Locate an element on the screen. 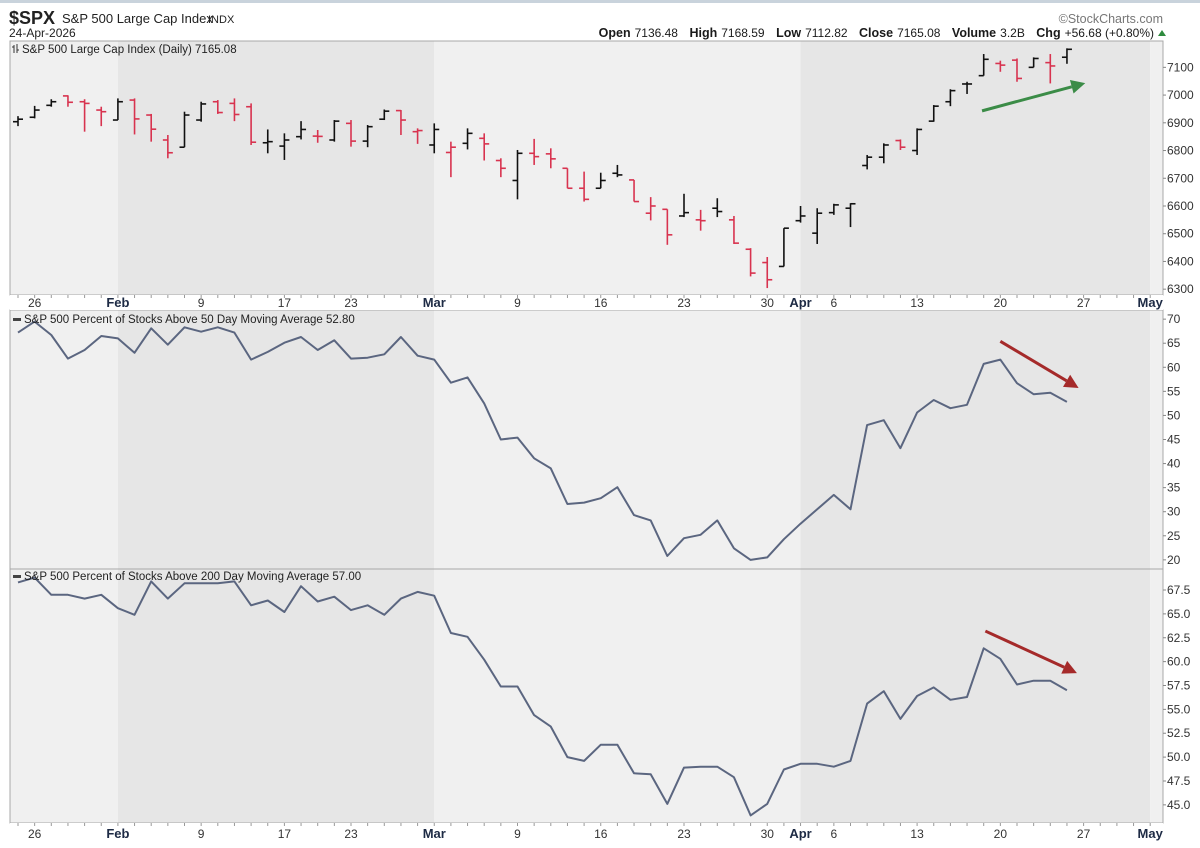  y-tick-label: 6700 is located at coordinates (1180, 178).